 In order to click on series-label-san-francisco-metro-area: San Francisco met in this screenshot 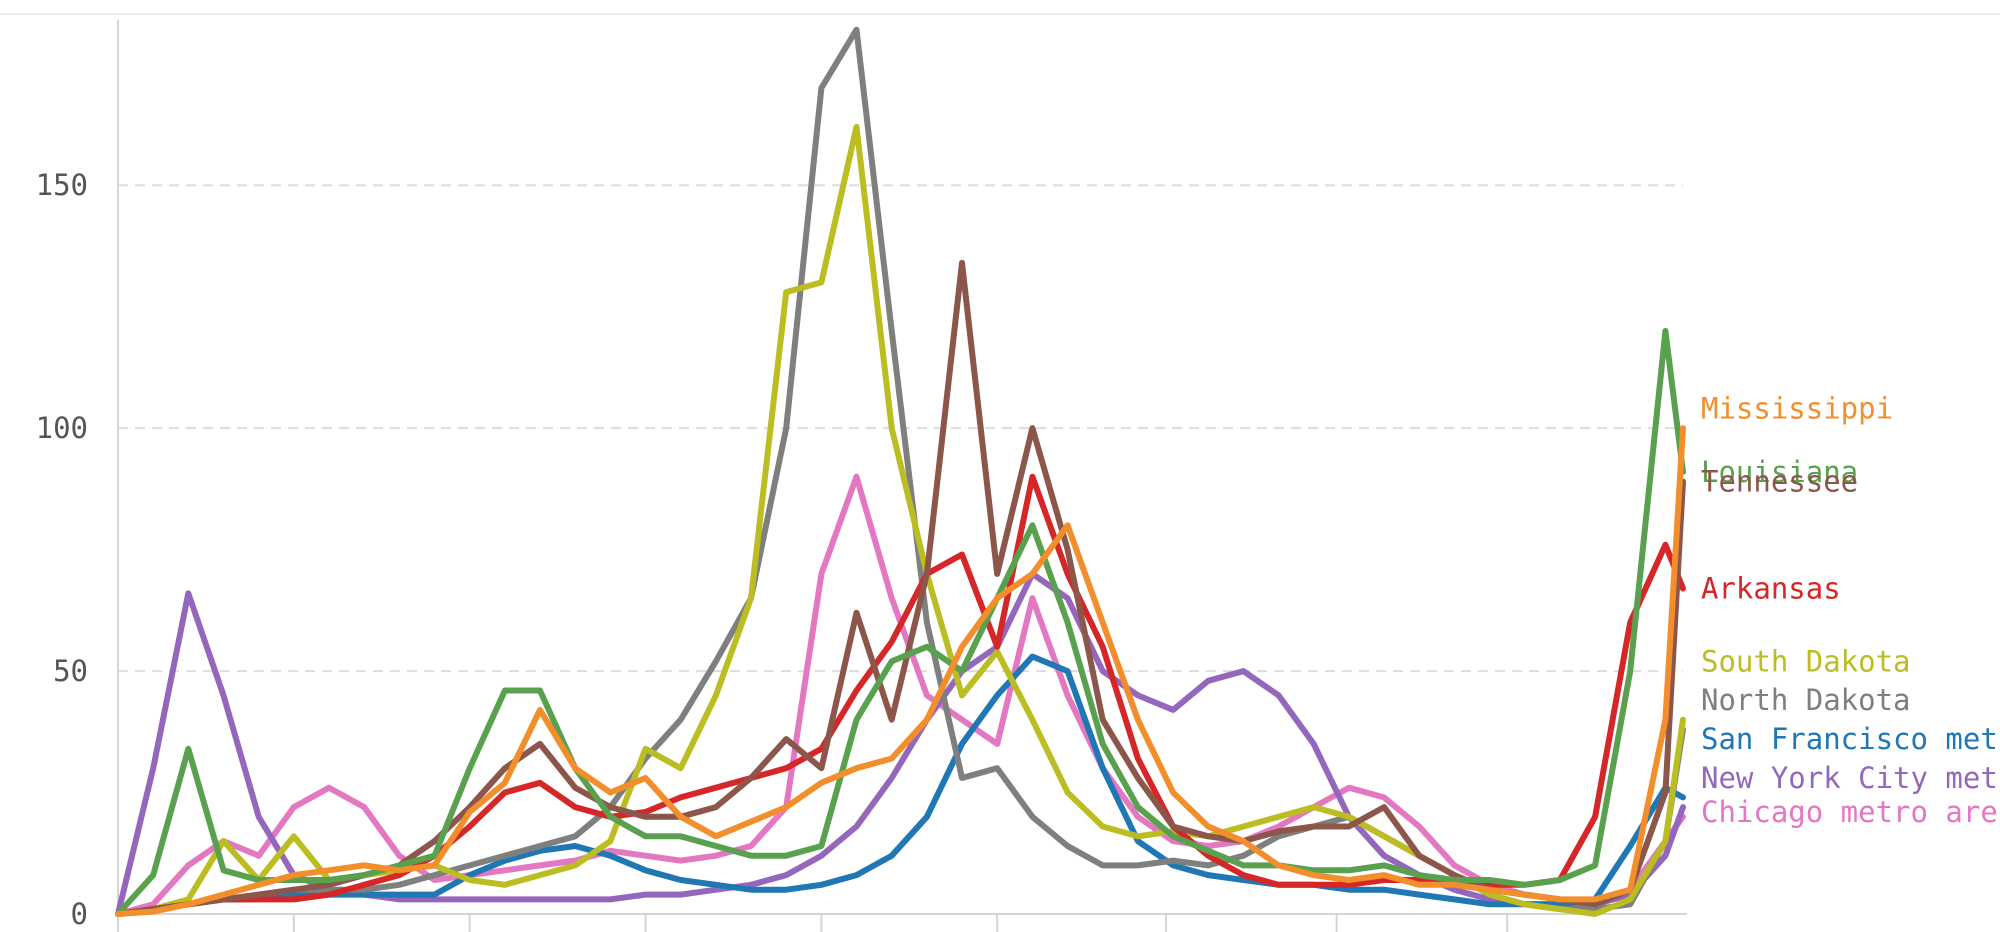, I will do `click(1849, 739)`.